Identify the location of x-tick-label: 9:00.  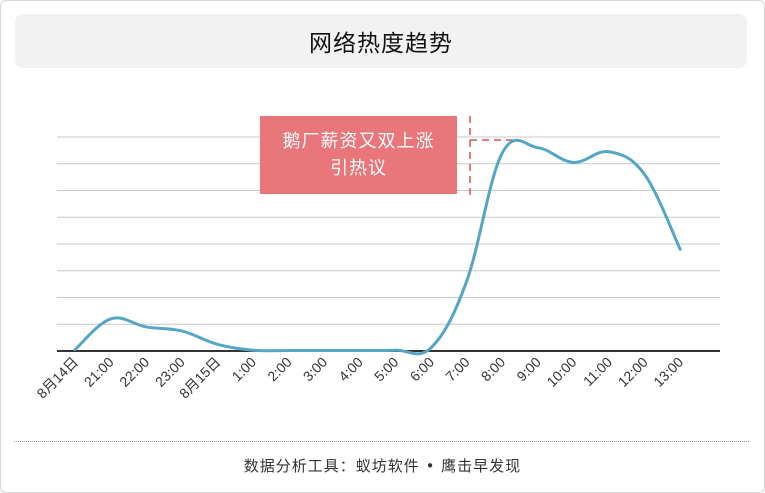
(528, 369).